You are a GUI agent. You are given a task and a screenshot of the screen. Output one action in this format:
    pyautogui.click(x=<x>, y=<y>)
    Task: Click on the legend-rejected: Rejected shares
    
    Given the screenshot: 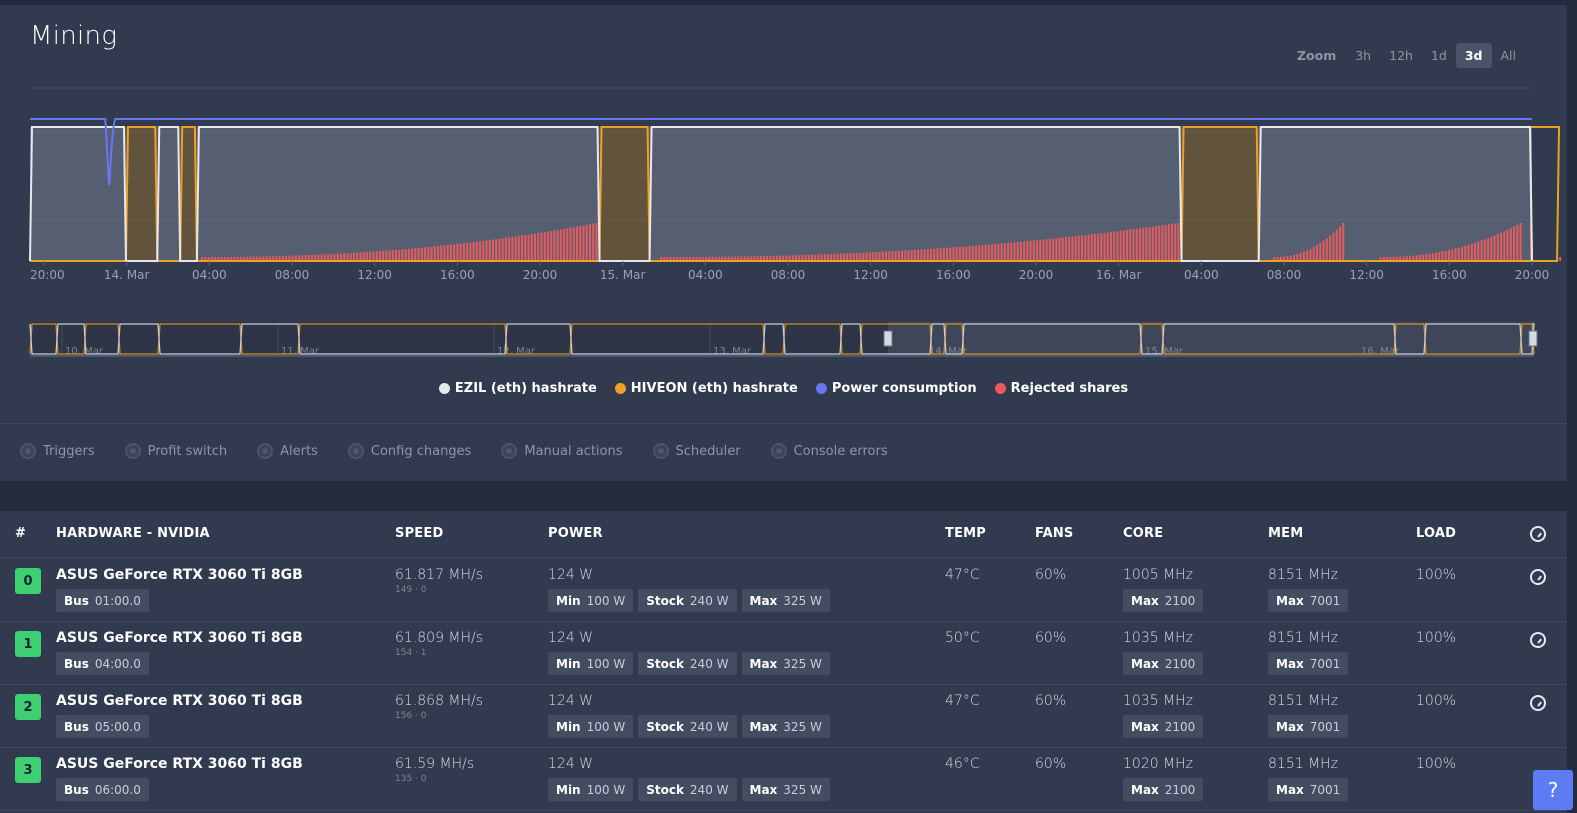 What is the action you would take?
    pyautogui.click(x=1061, y=388)
    